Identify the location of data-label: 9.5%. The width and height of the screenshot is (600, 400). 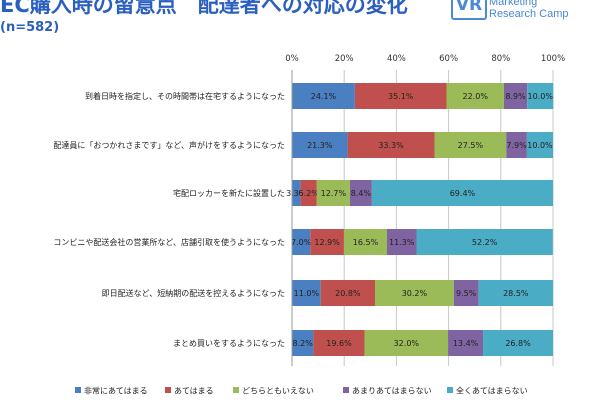
(466, 293).